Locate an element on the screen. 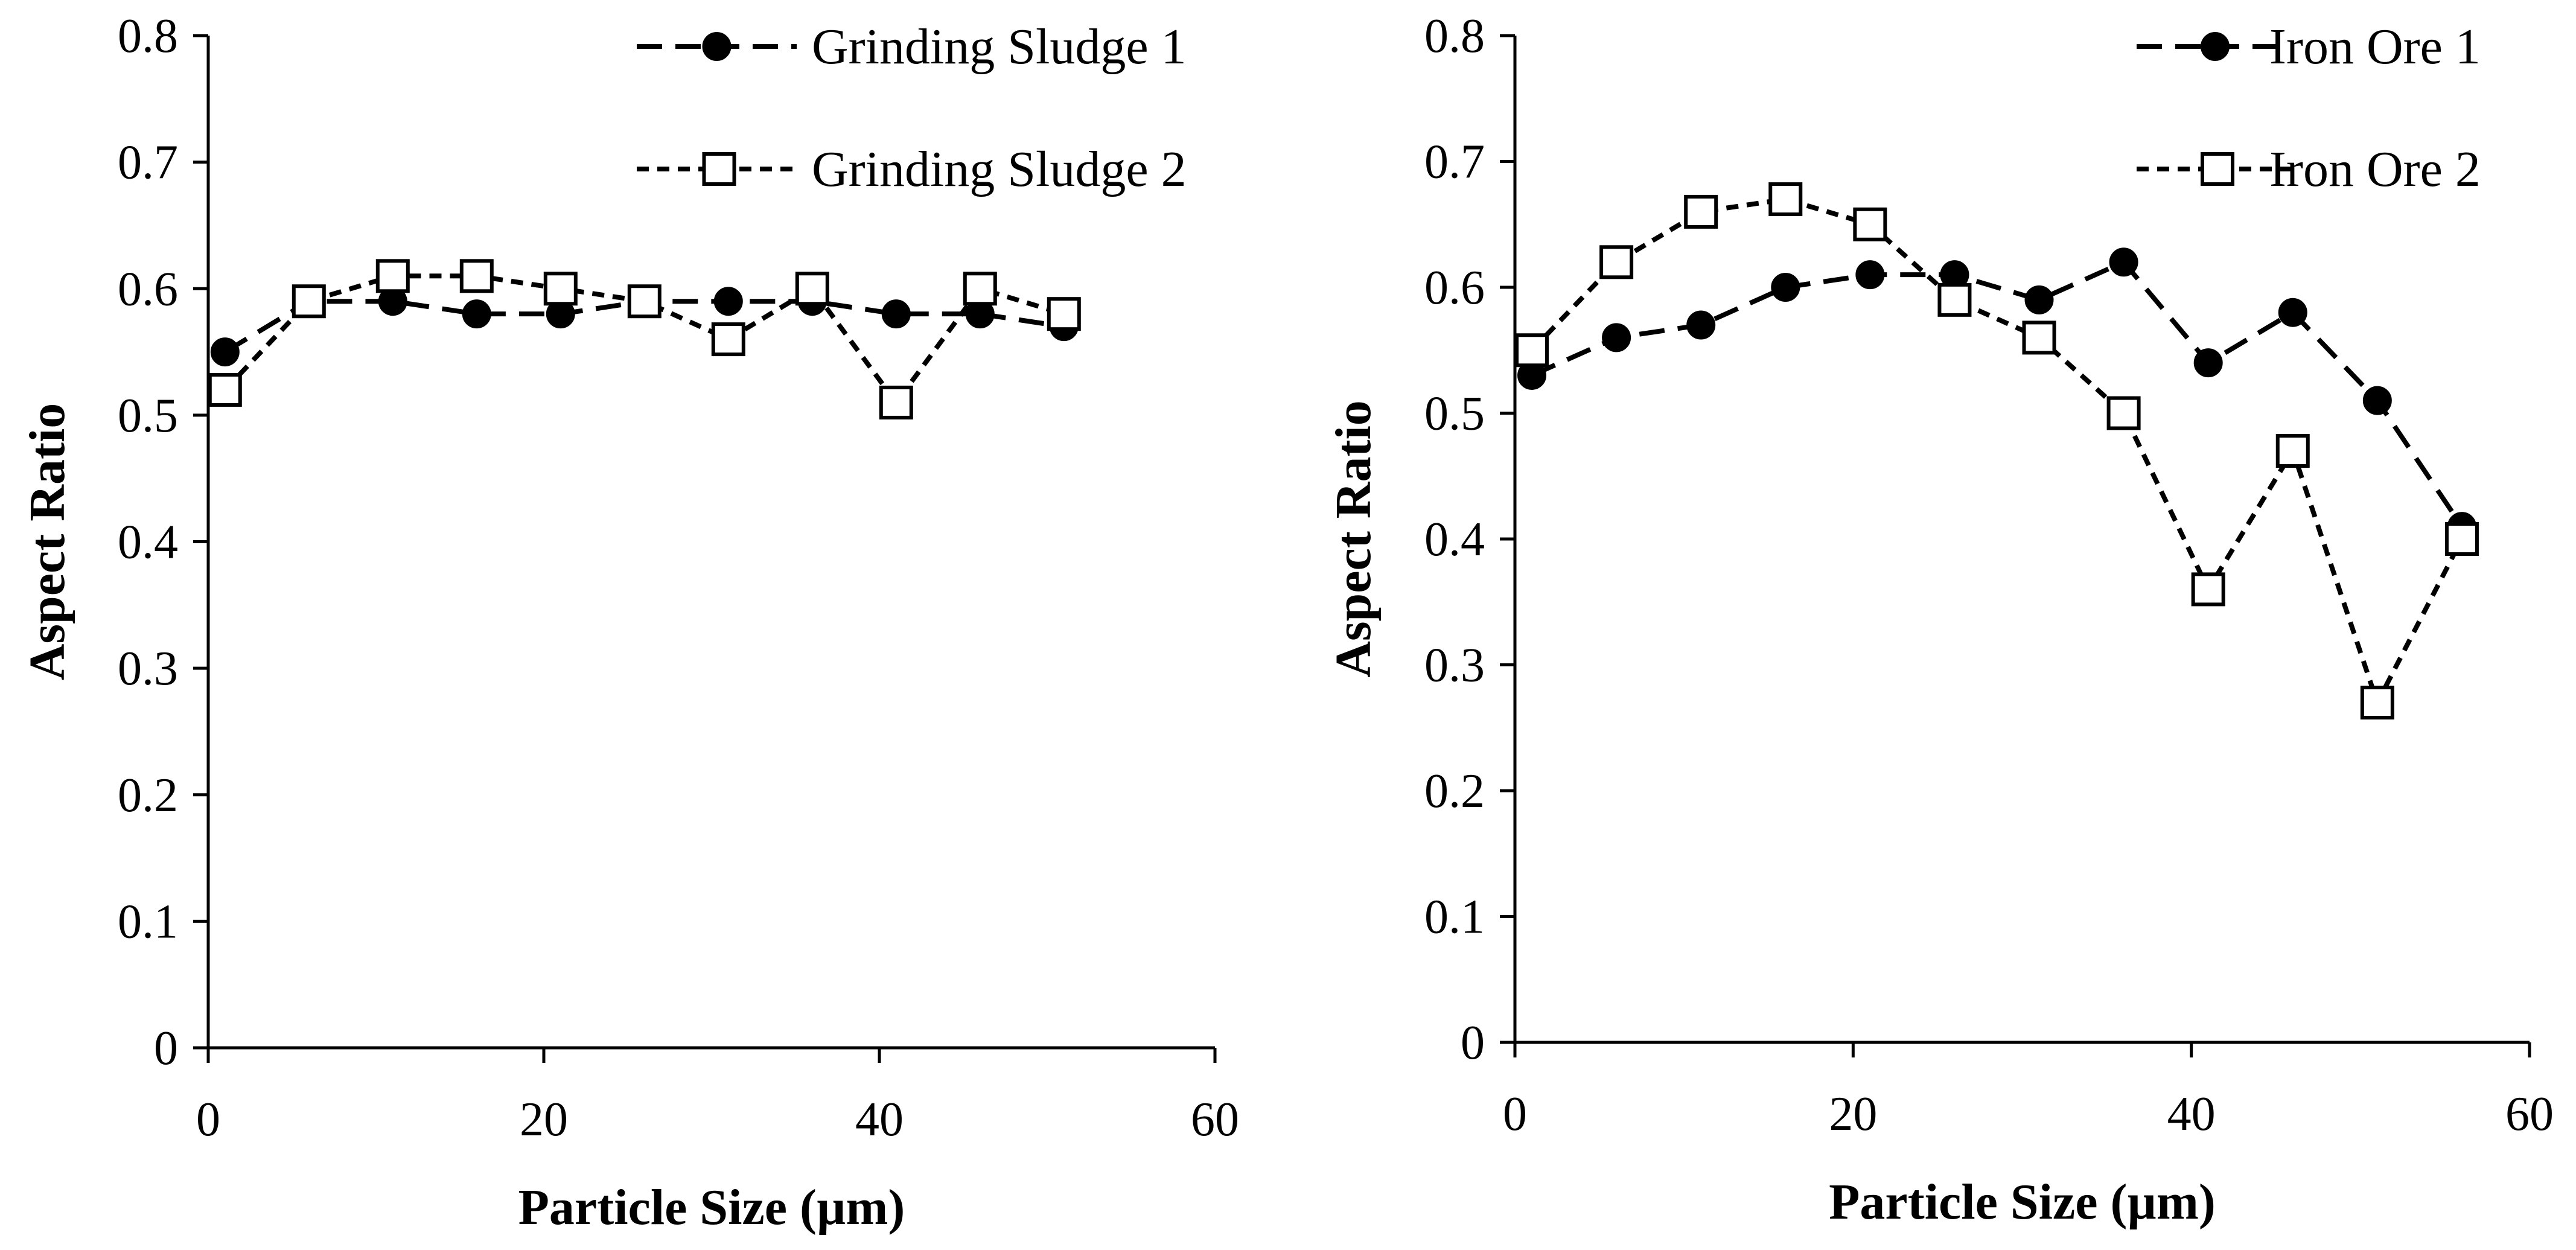 The width and height of the screenshot is (2576, 1250). legend-entry: Iron Ore 1 is located at coordinates (2309, 47).